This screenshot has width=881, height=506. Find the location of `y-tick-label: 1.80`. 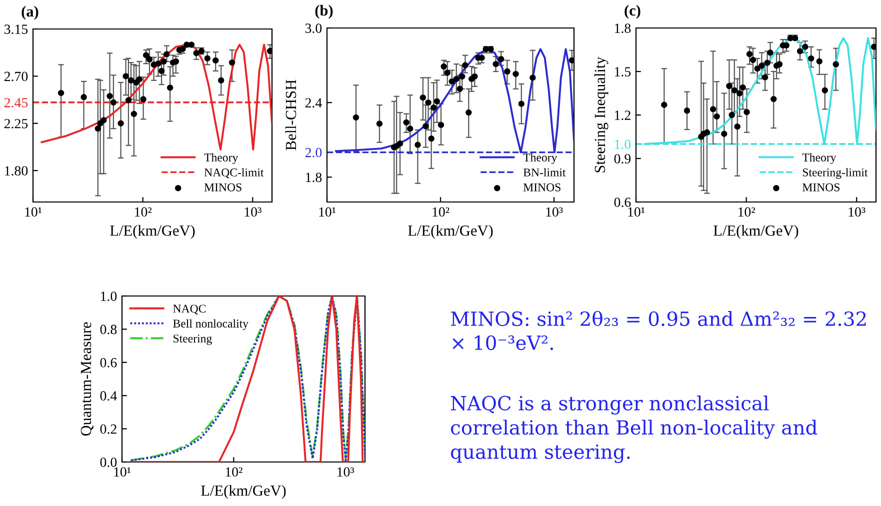

y-tick-label: 1.80 is located at coordinates (16, 171).